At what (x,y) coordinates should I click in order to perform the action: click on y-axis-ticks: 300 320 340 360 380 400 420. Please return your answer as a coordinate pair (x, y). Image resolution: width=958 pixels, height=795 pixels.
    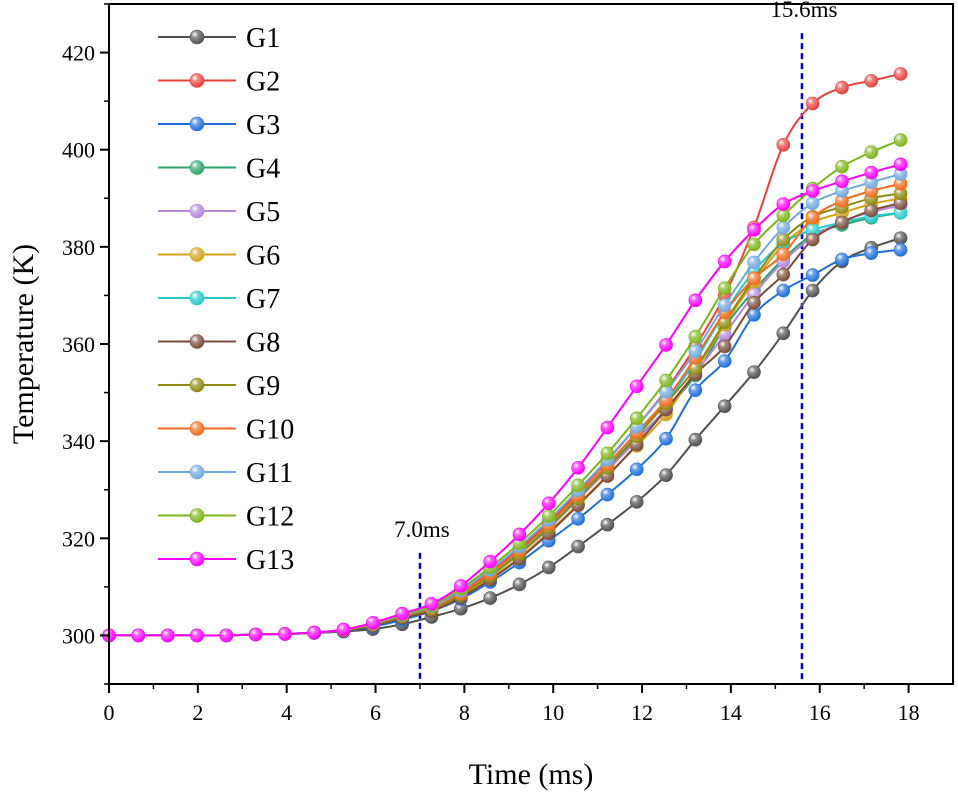
    Looking at the image, I should click on (85, 344).